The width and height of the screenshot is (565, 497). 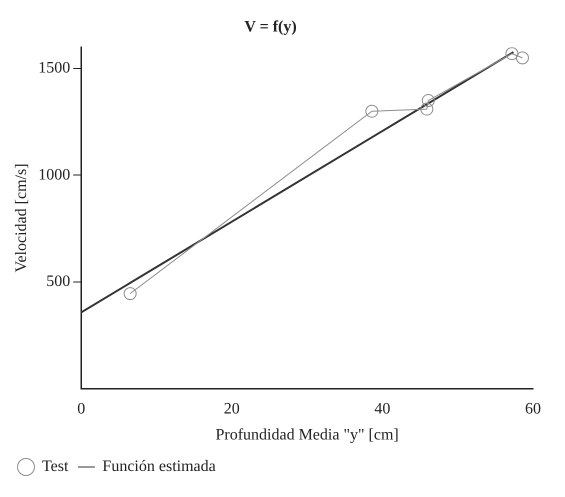 What do you see at coordinates (232, 409) in the screenshot?
I see `x-tick-label: 20` at bounding box center [232, 409].